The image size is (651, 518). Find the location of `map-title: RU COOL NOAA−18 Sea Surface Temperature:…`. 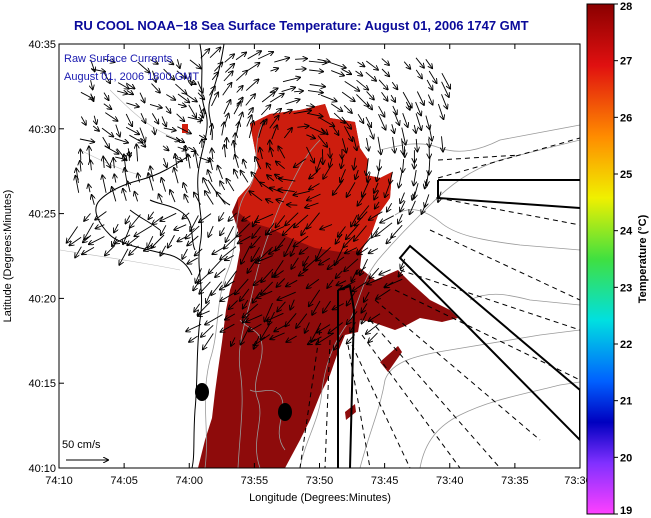

map-title: RU COOL NOAA−18 Sea Surface Temperature:… is located at coordinates (301, 25).